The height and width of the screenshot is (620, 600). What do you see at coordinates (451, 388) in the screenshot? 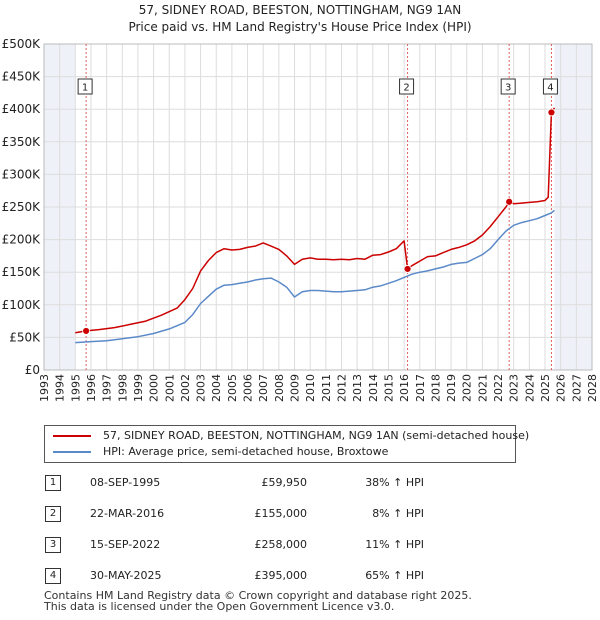
I see `x-tick-label: 2019` at bounding box center [451, 388].